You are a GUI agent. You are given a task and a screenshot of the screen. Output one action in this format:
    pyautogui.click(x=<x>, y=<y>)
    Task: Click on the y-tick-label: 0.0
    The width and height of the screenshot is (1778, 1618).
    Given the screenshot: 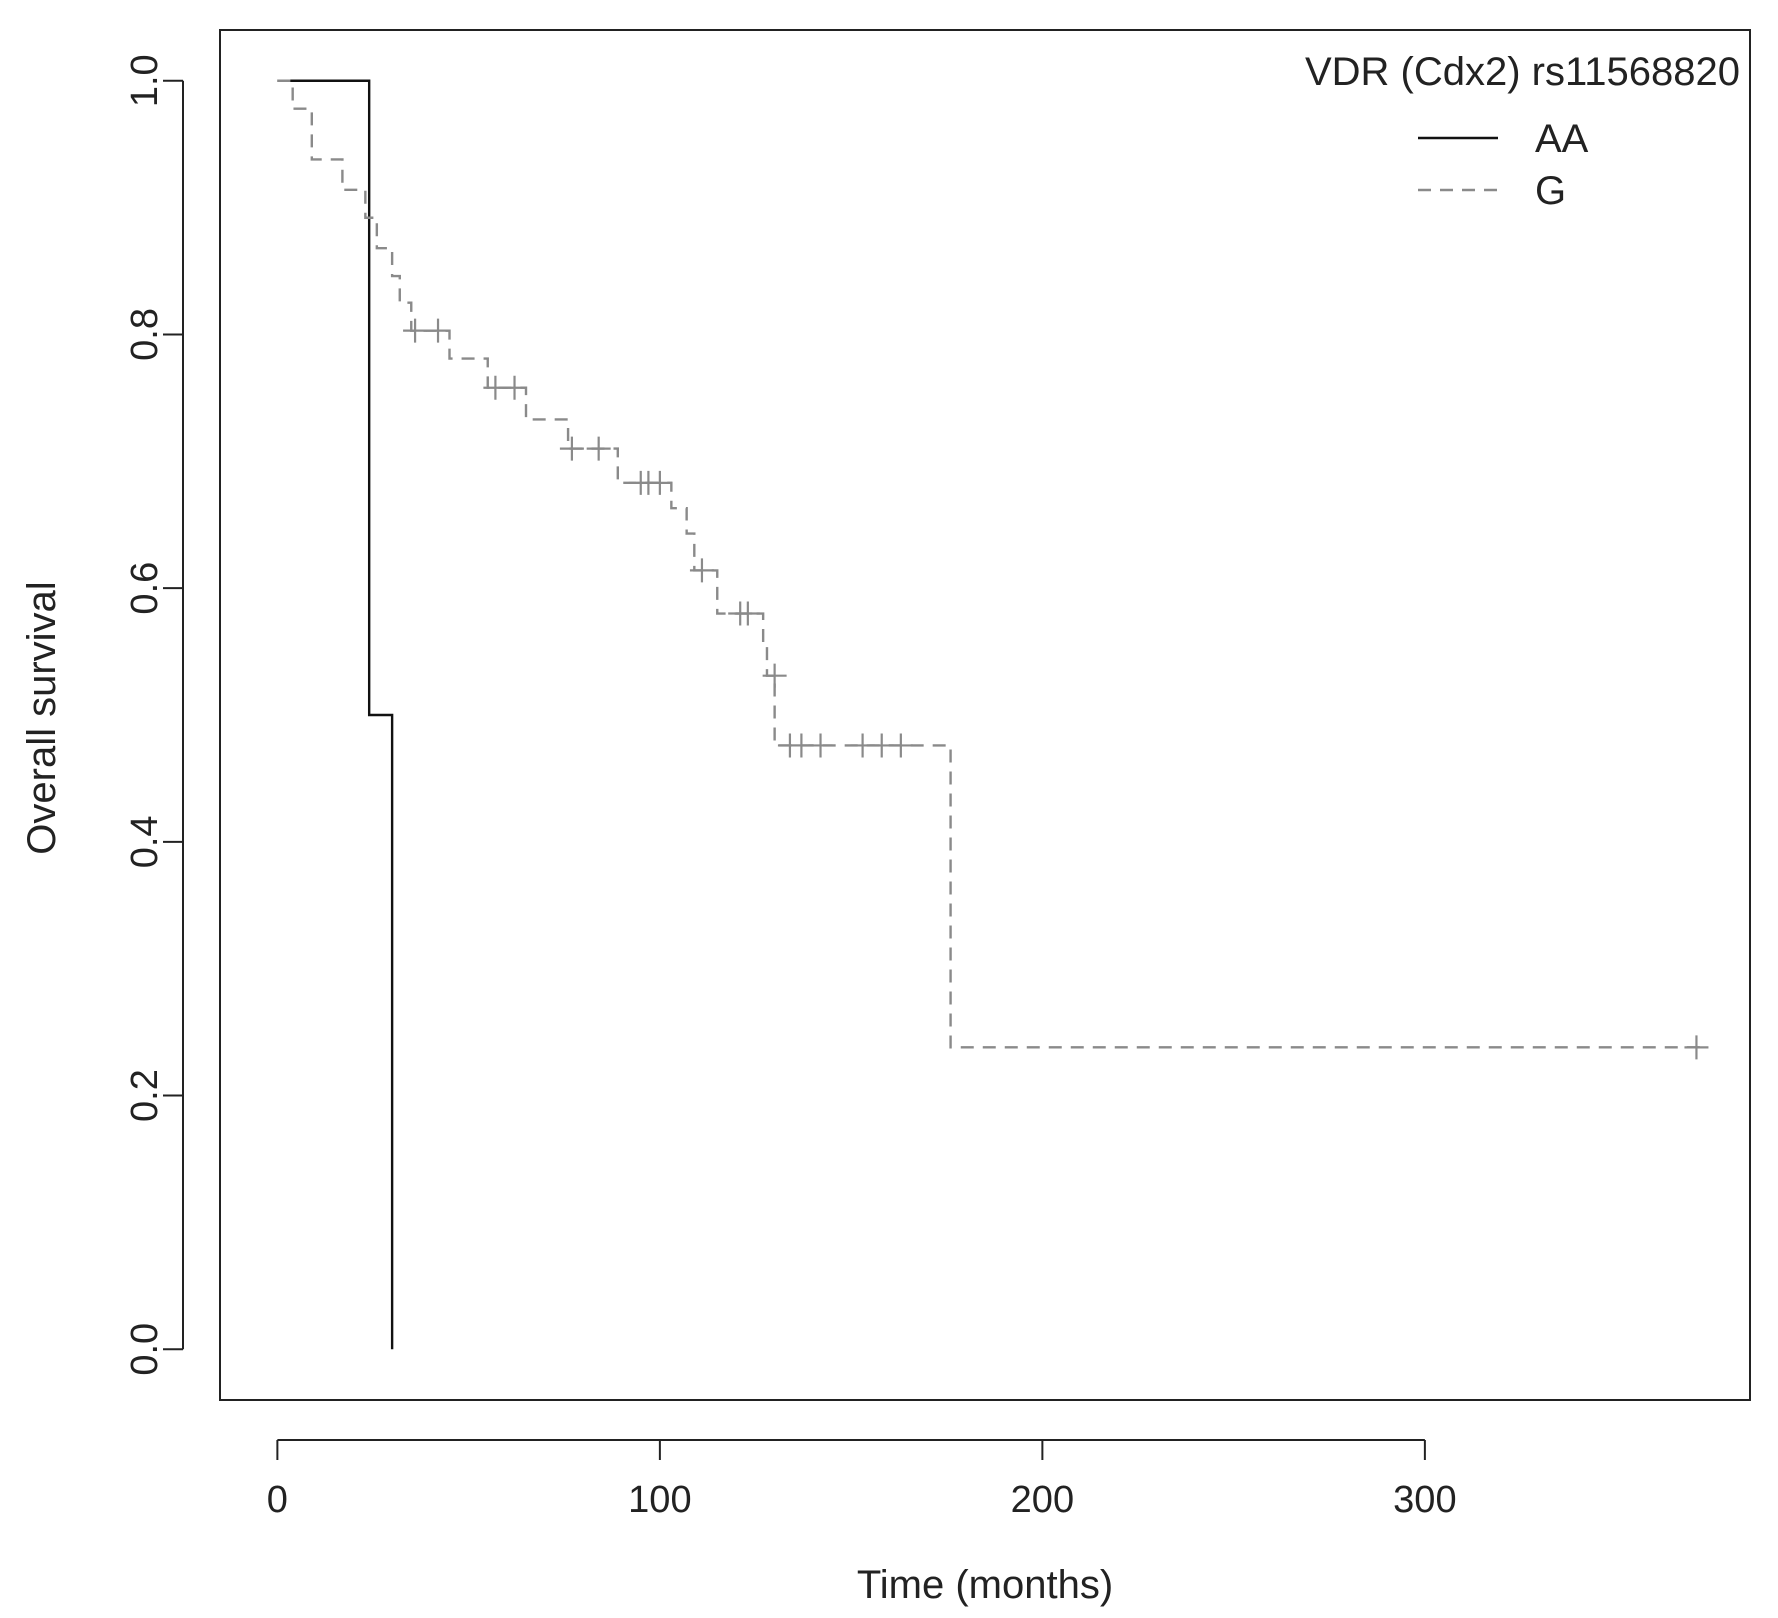 What is the action you would take?
    pyautogui.click(x=145, y=1349)
    